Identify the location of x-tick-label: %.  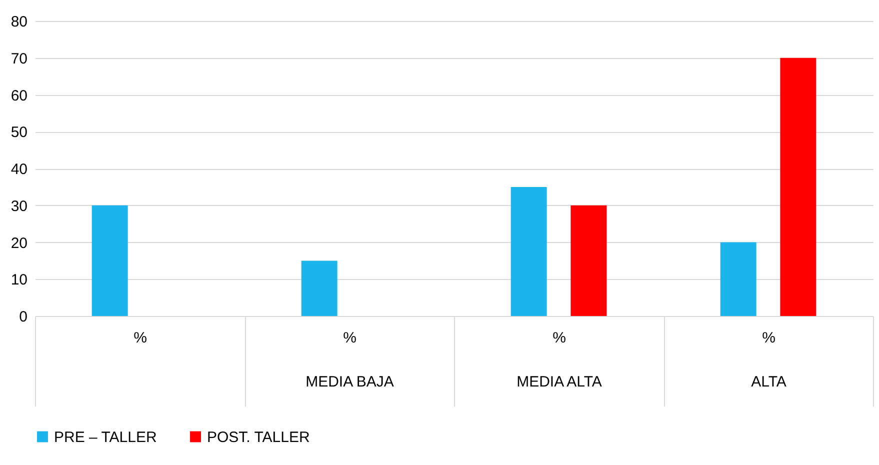
(140, 338).